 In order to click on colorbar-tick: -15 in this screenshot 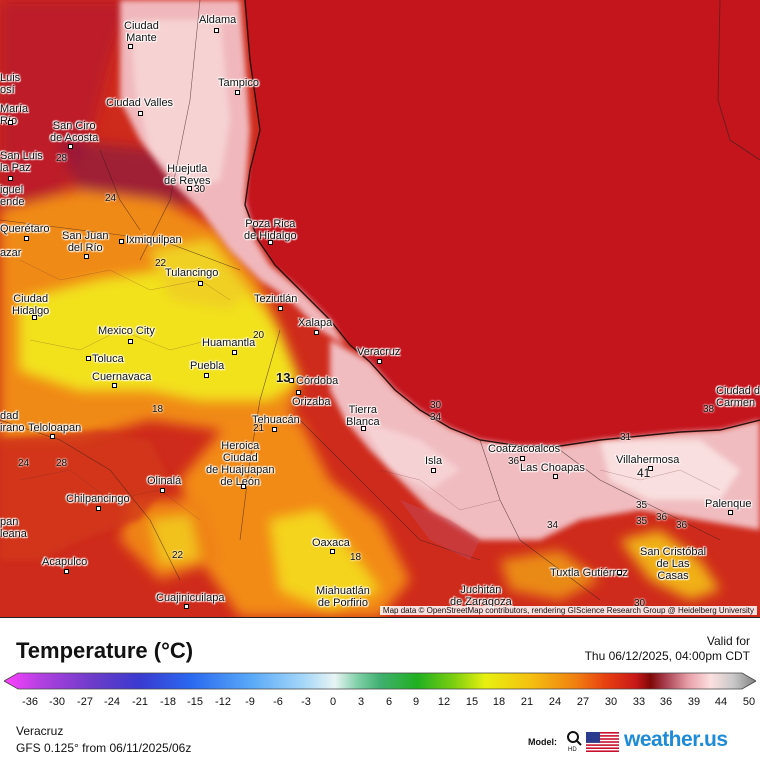, I will do `click(195, 702)`.